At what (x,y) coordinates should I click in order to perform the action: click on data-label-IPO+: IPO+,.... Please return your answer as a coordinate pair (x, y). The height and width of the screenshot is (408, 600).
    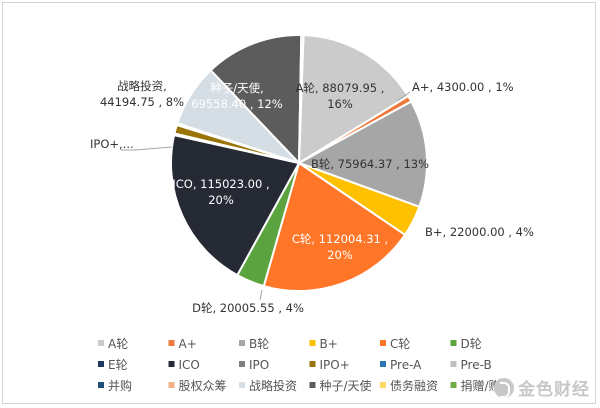
    Looking at the image, I should click on (112, 144).